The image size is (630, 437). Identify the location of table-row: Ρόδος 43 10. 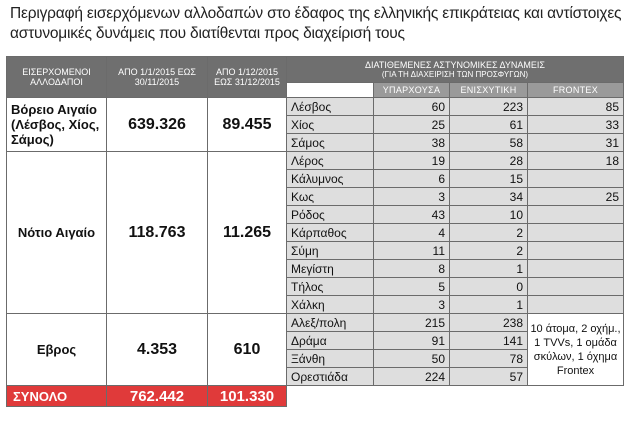
(315, 214).